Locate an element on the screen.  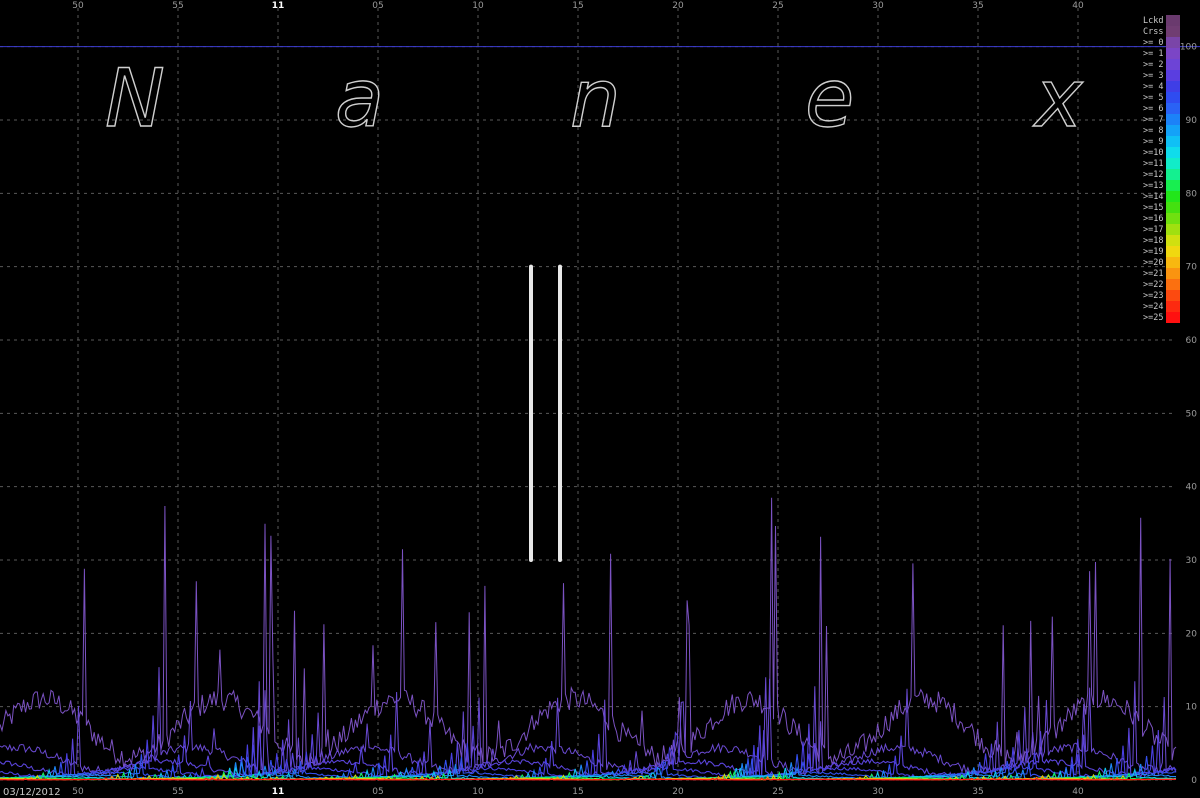
legend-label: >= 7 is located at coordinates (1153, 120).